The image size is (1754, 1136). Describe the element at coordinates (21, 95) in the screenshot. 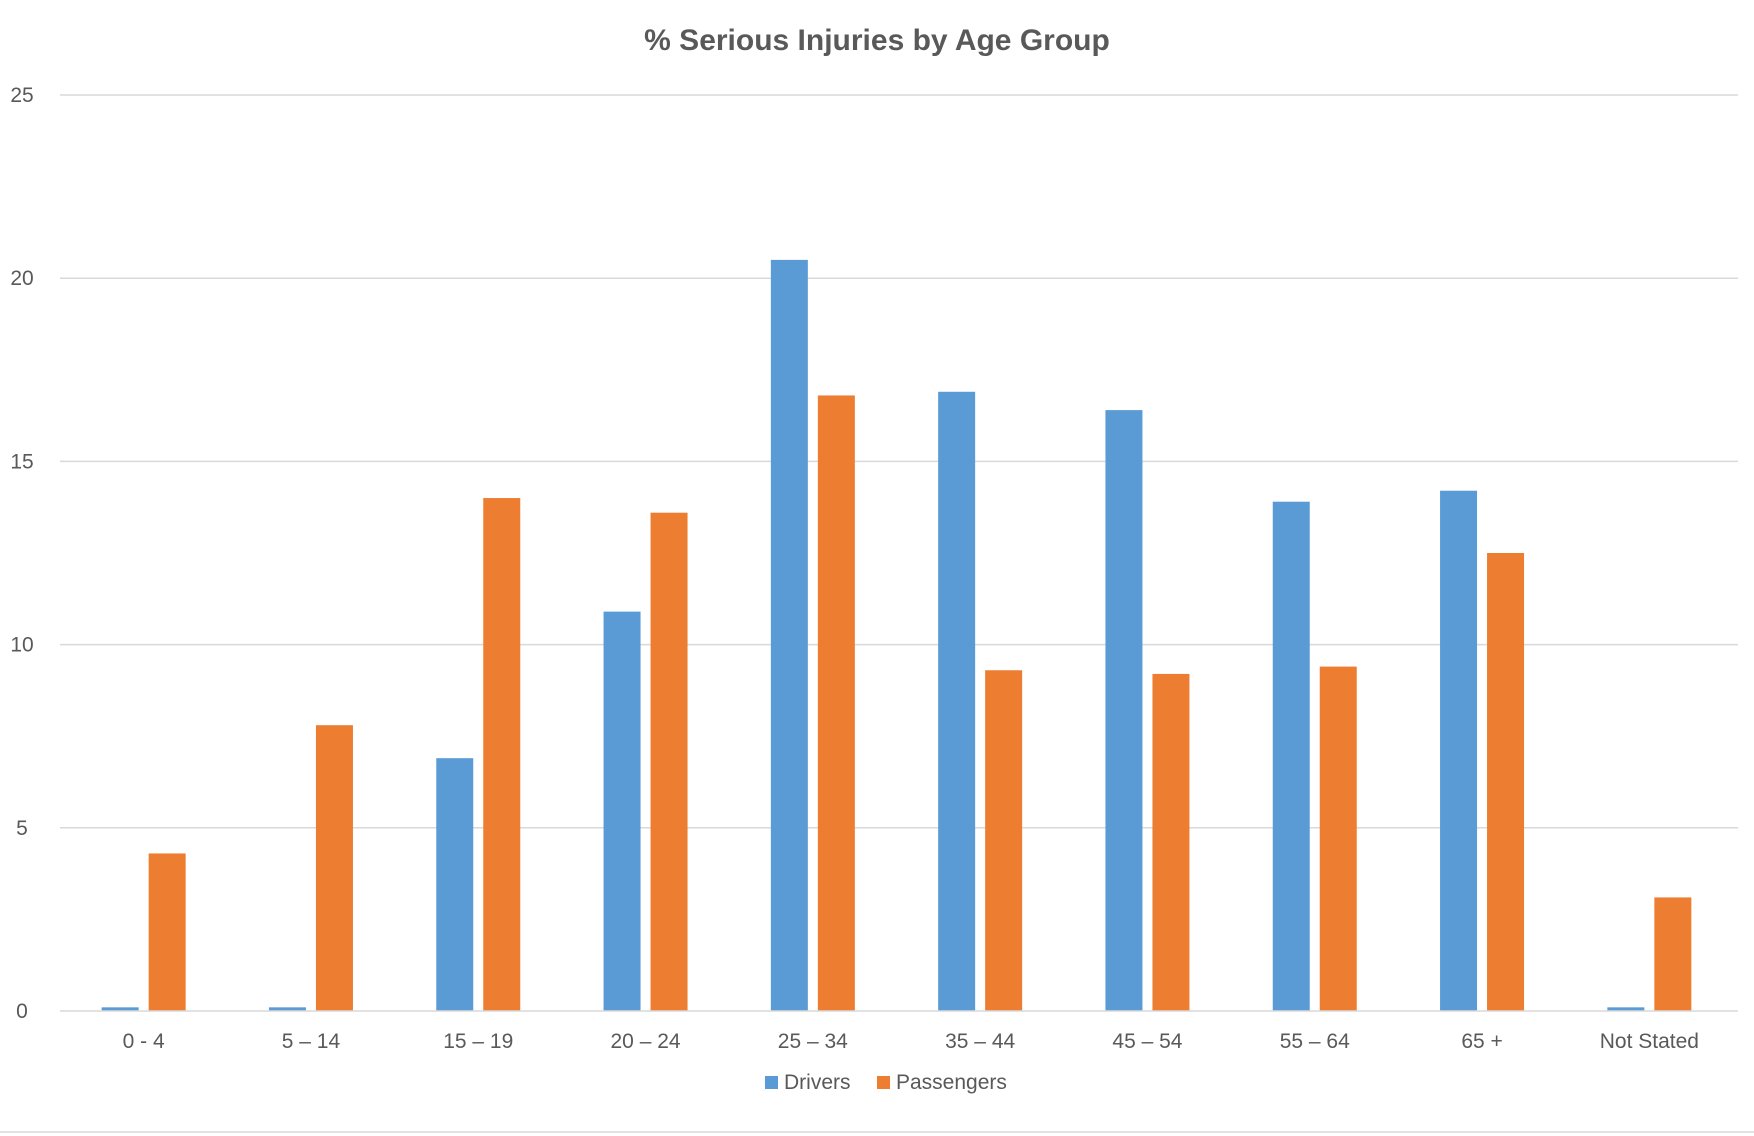

I see `y-tick-label: 25` at that location.